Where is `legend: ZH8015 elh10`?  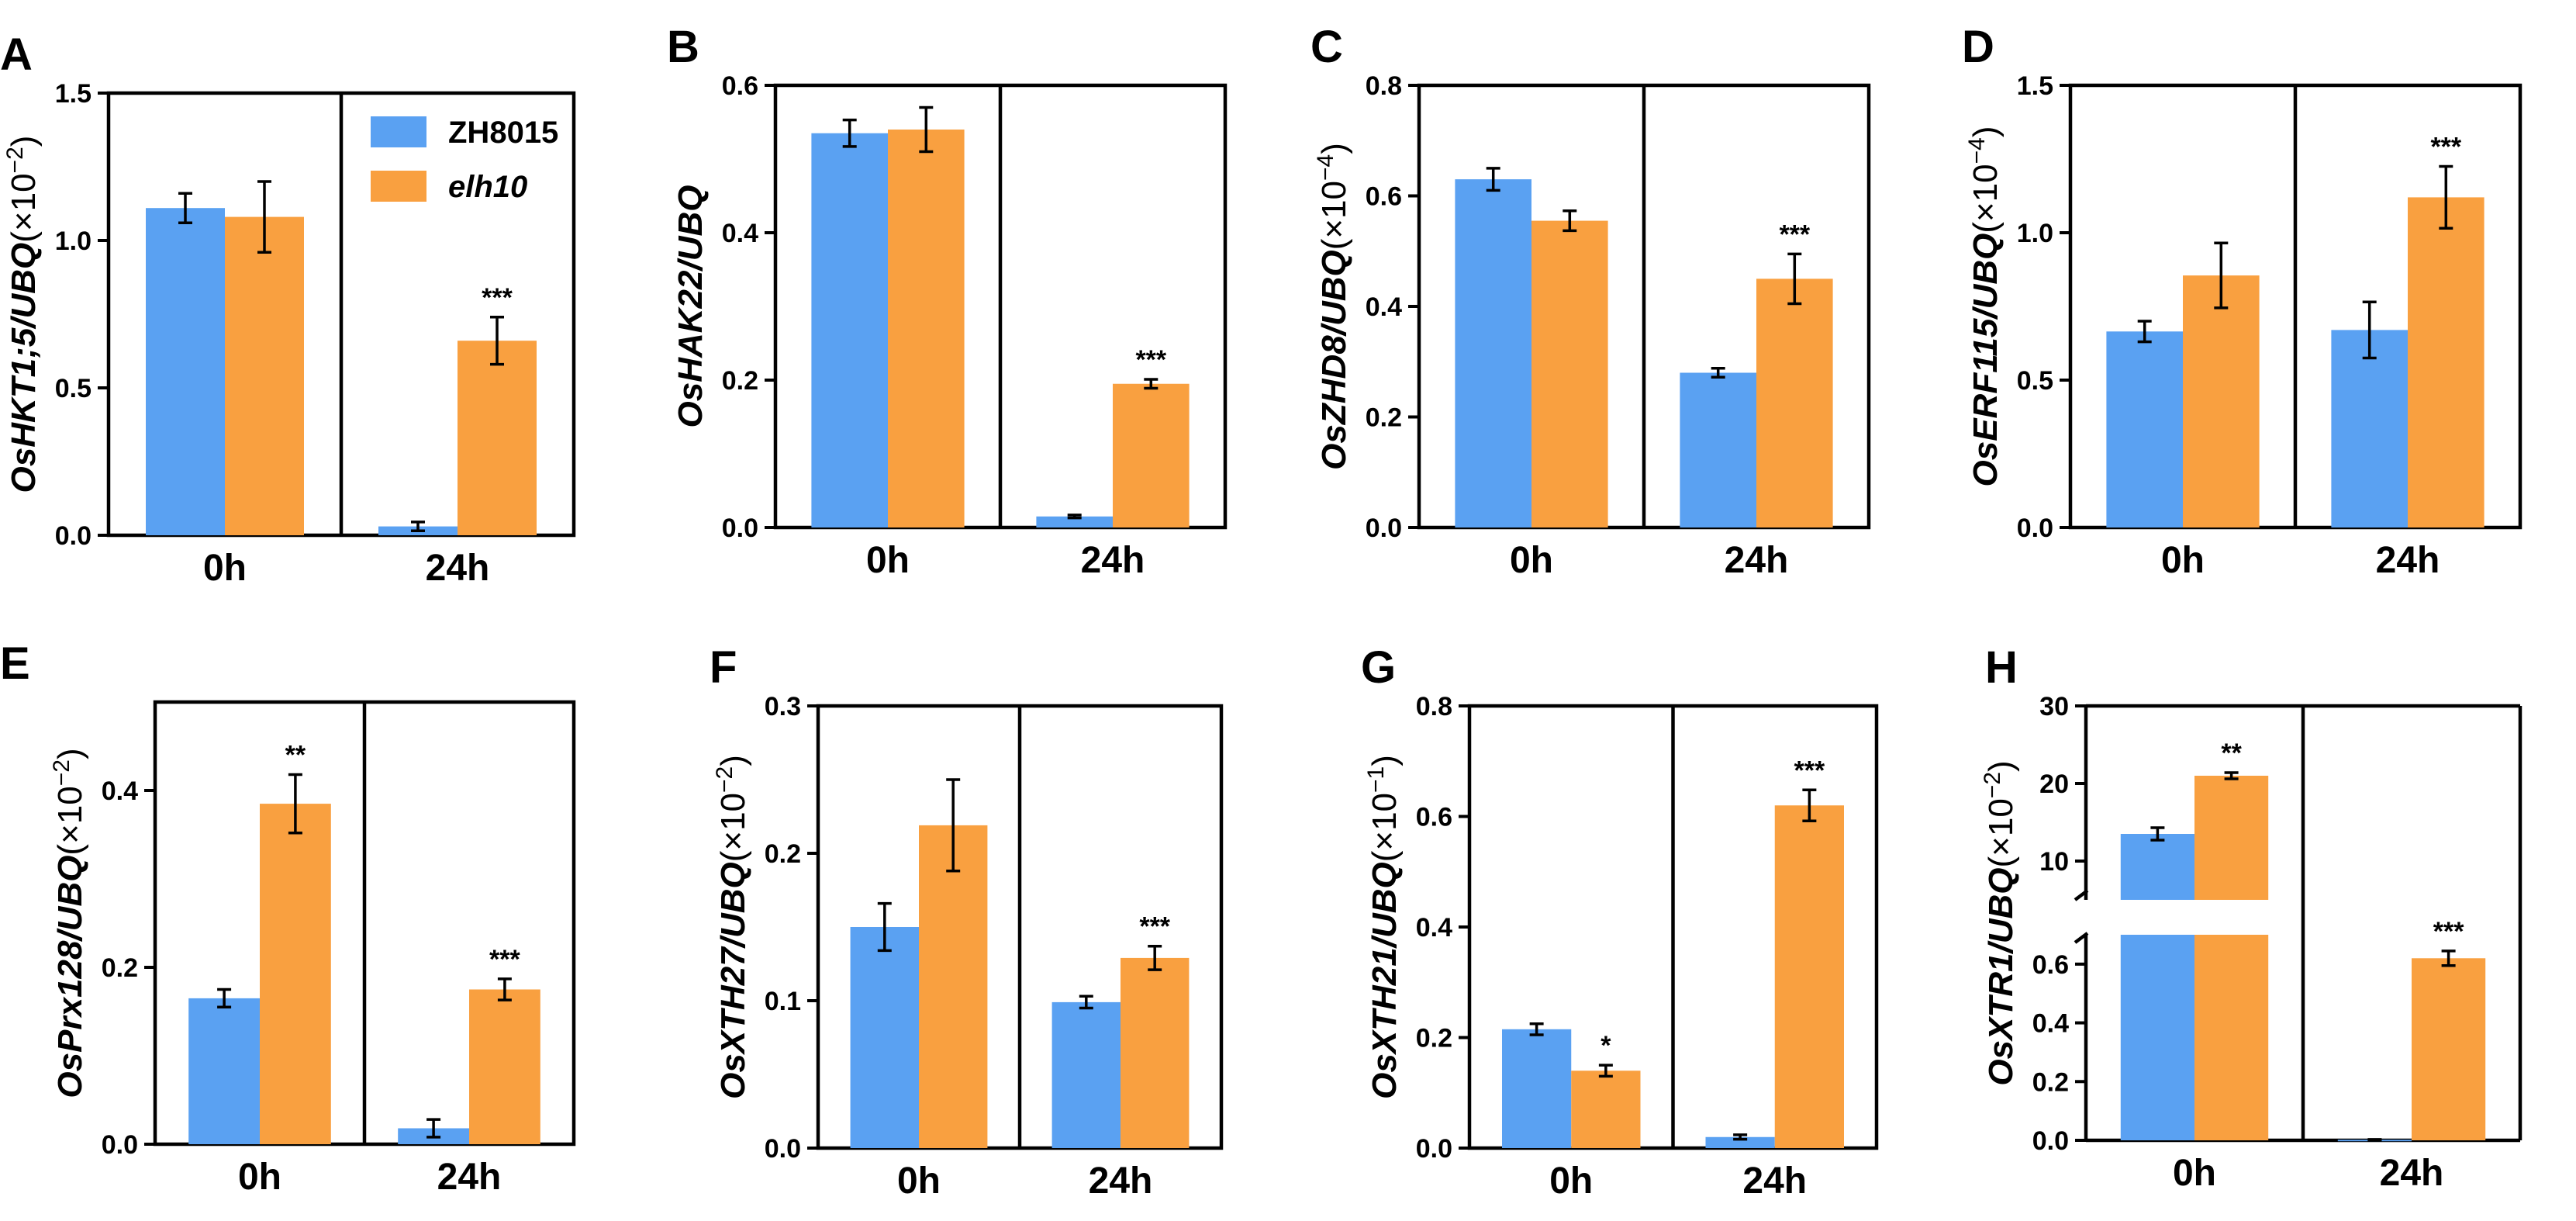
legend: ZH8015 elh10 is located at coordinates (465, 160).